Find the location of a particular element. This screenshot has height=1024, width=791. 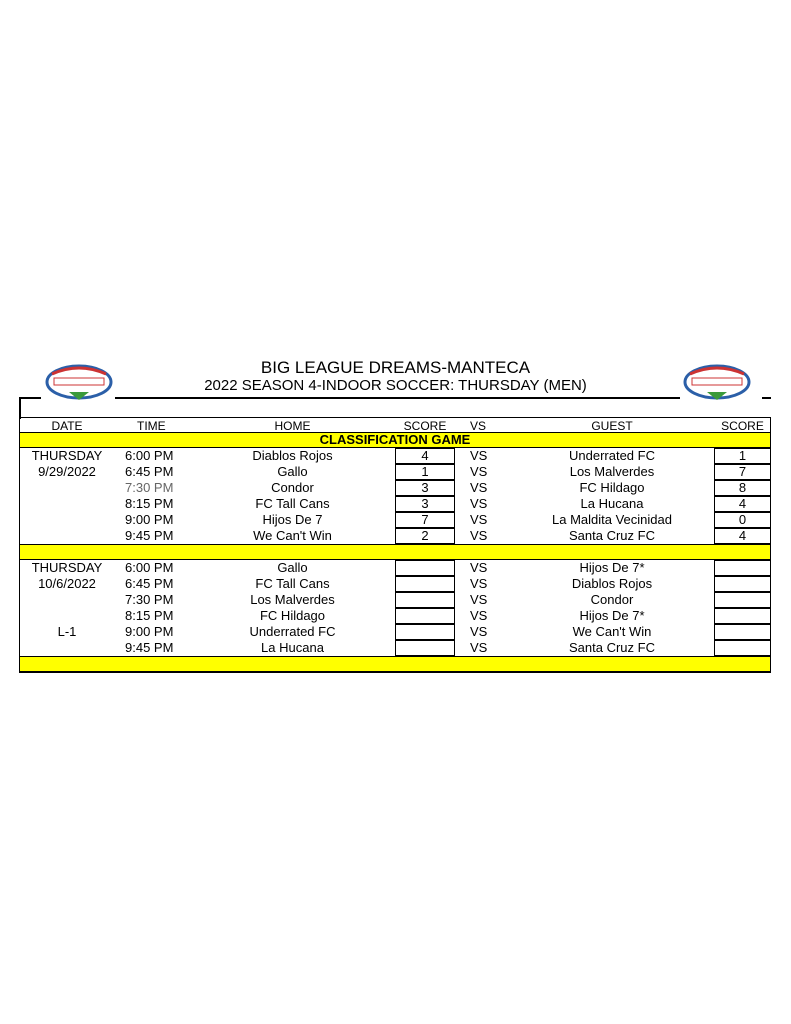

guest-score: 7 is located at coordinates (742, 472).